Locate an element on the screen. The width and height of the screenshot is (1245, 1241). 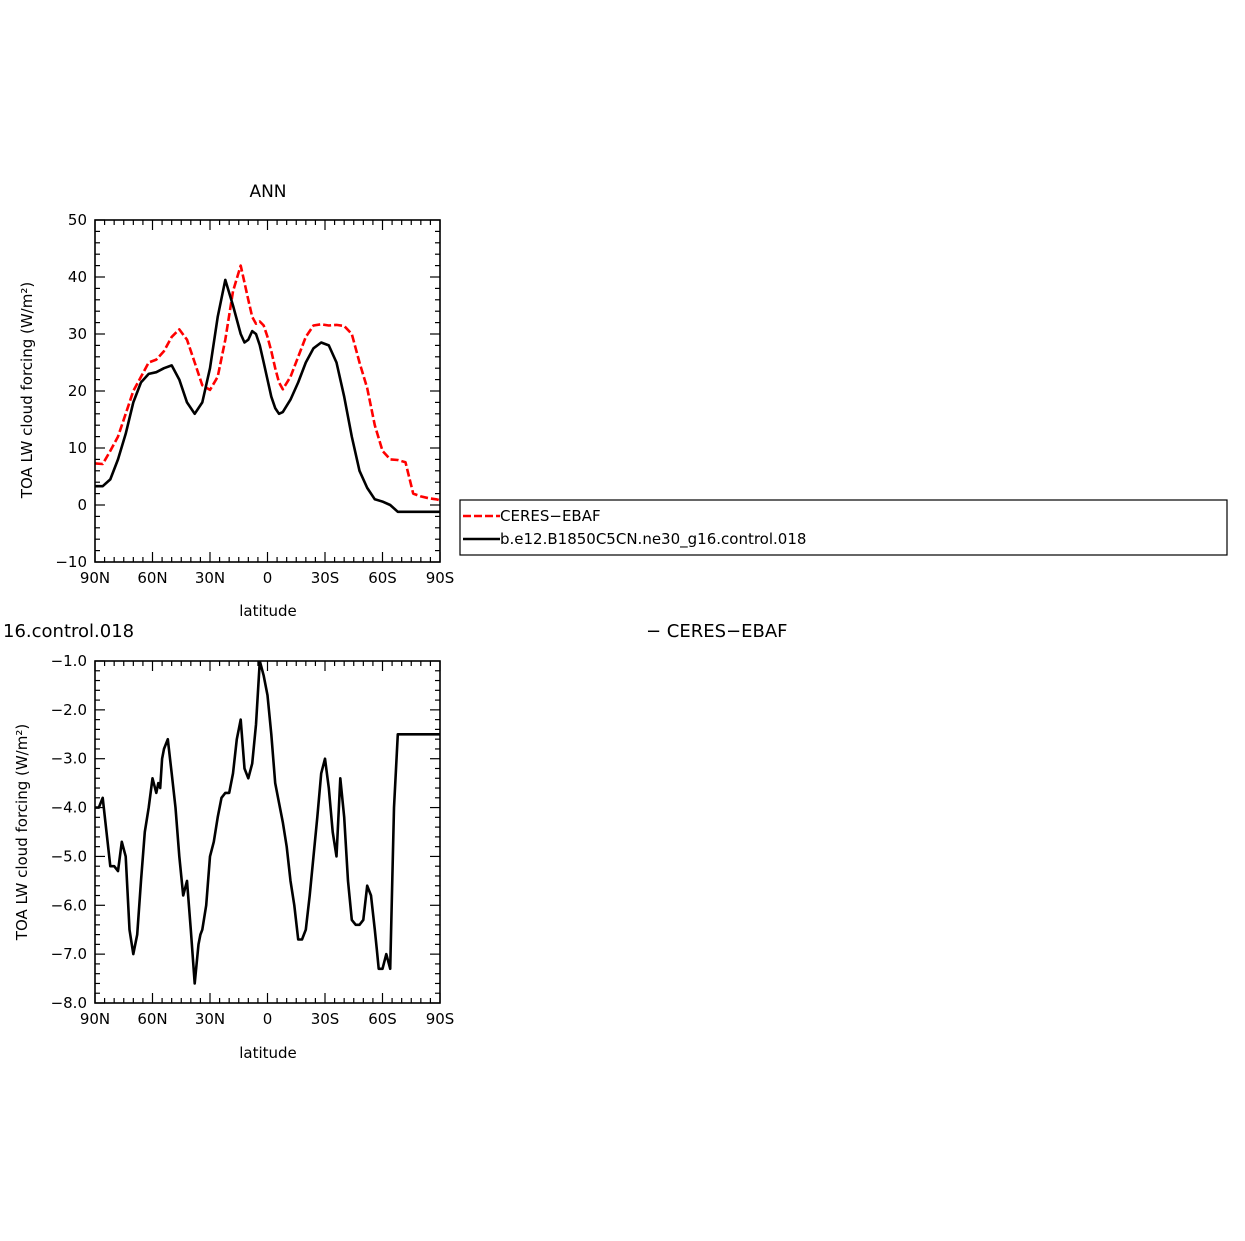
y-tick-label: −7.0 is located at coordinates (69, 954).